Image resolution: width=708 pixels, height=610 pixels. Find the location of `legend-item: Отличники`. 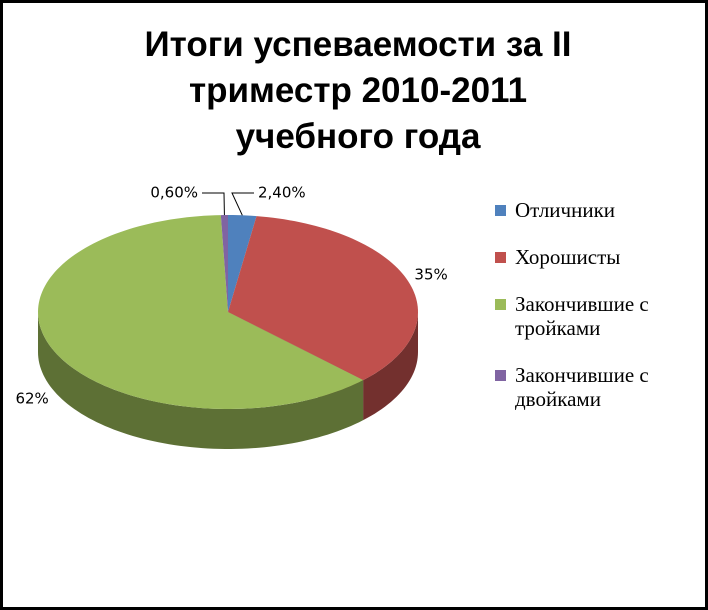

legend-item: Отличники is located at coordinates (590, 210).